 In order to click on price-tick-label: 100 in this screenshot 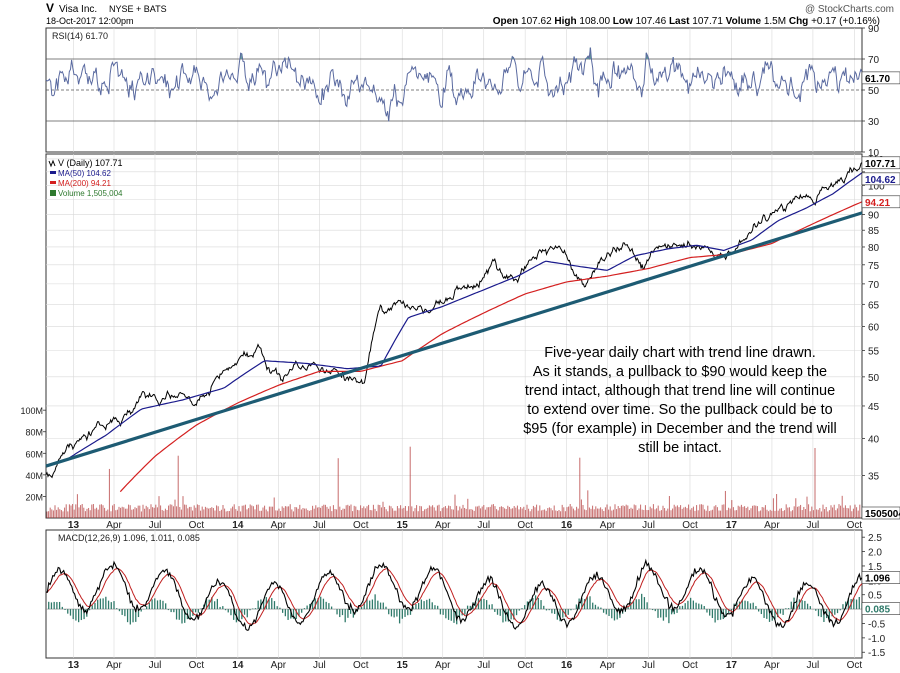, I will do `click(876, 186)`.